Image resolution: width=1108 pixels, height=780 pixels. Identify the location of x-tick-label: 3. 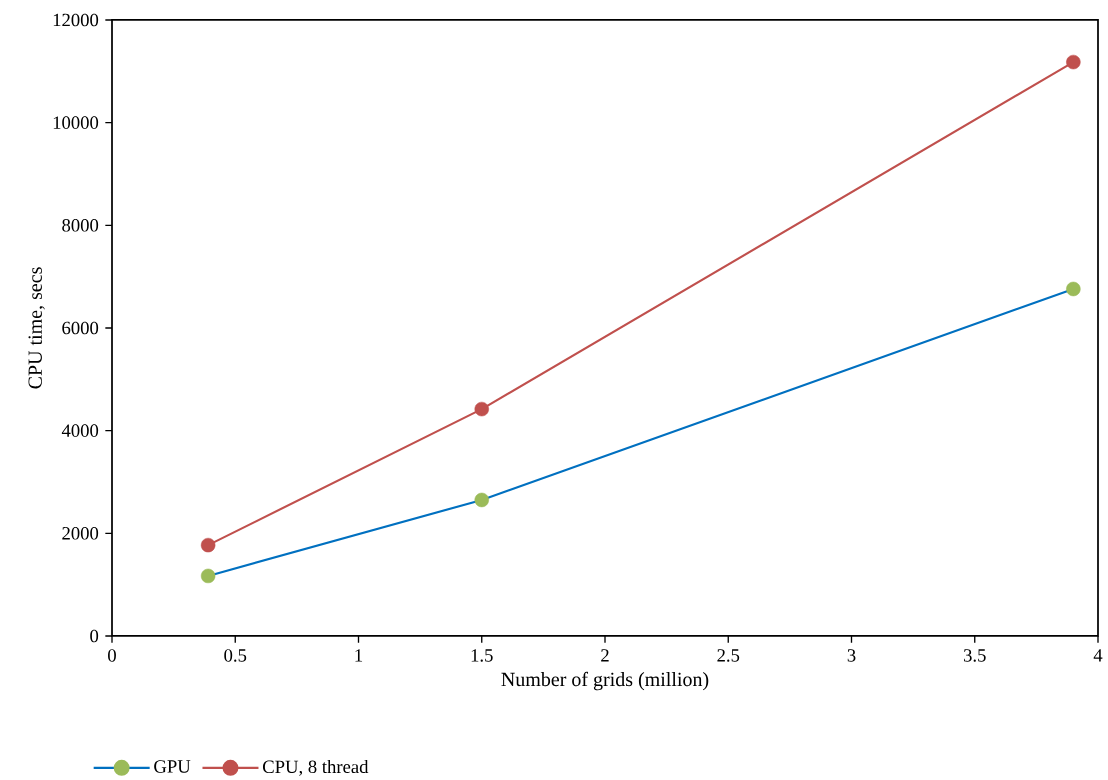
(851, 655).